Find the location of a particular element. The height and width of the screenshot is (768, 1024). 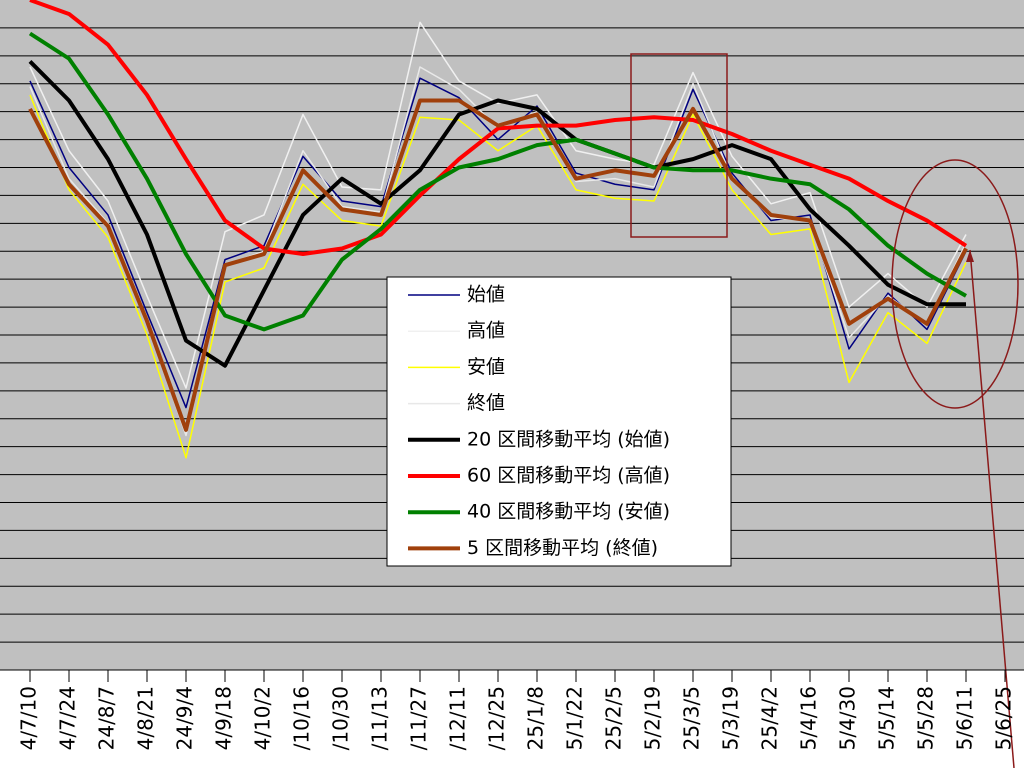

highlight-box is located at coordinates (679, 145).